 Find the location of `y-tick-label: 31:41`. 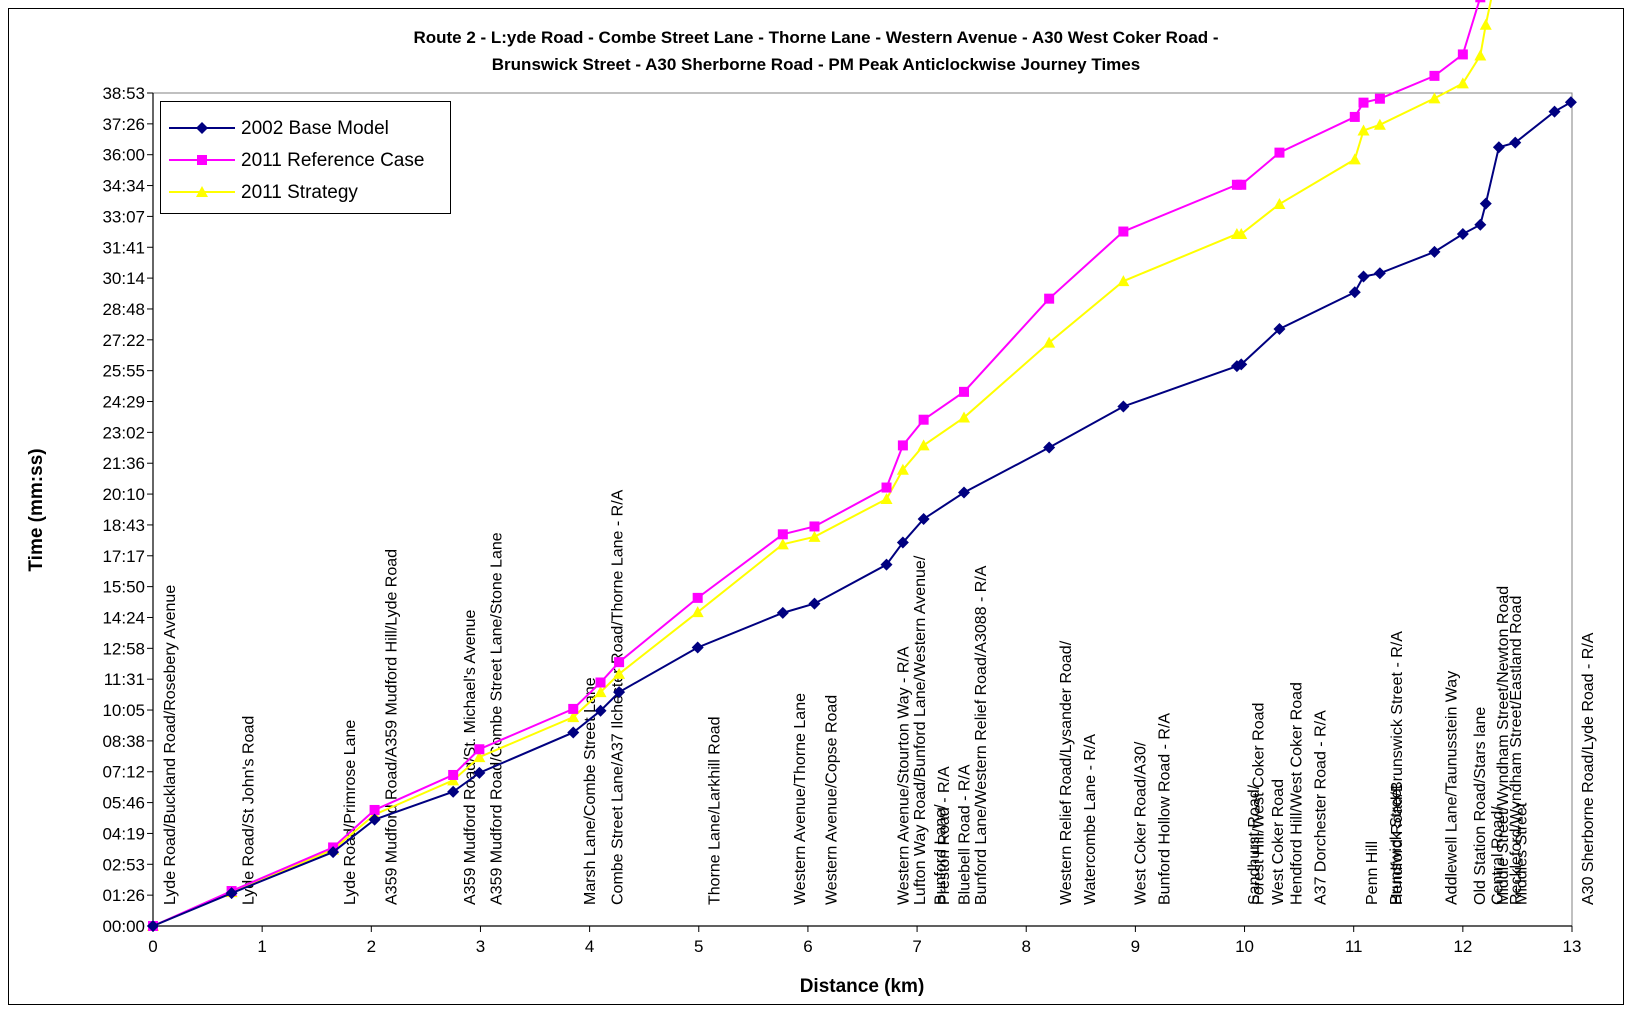

y-tick-label: 31:41 is located at coordinates (123, 247).